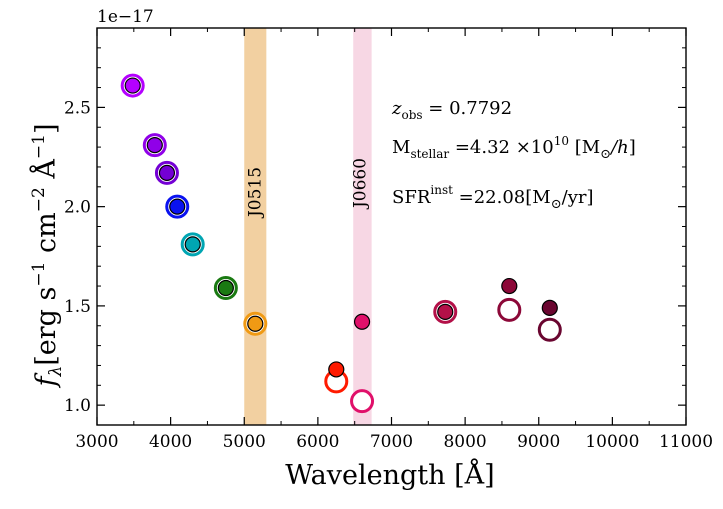 This screenshot has height=509, width=723. What do you see at coordinates (46, 381) in the screenshot?
I see `y-title-f: f` at bounding box center [46, 381].